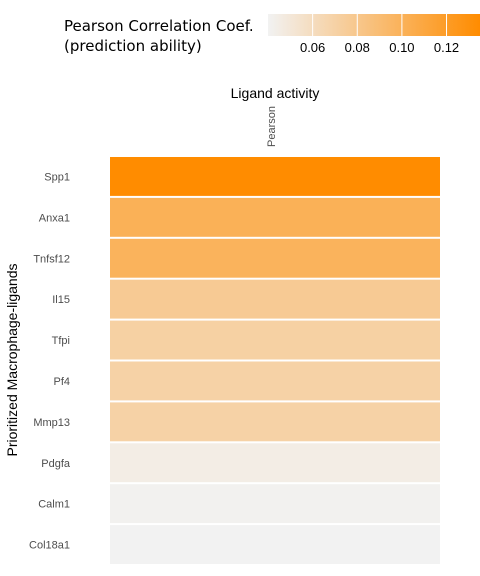 Image resolution: width=480 pixels, height=576 pixels. I want to click on y-axis-label: Prioritized Macrophage-ligands, so click(12, 360).